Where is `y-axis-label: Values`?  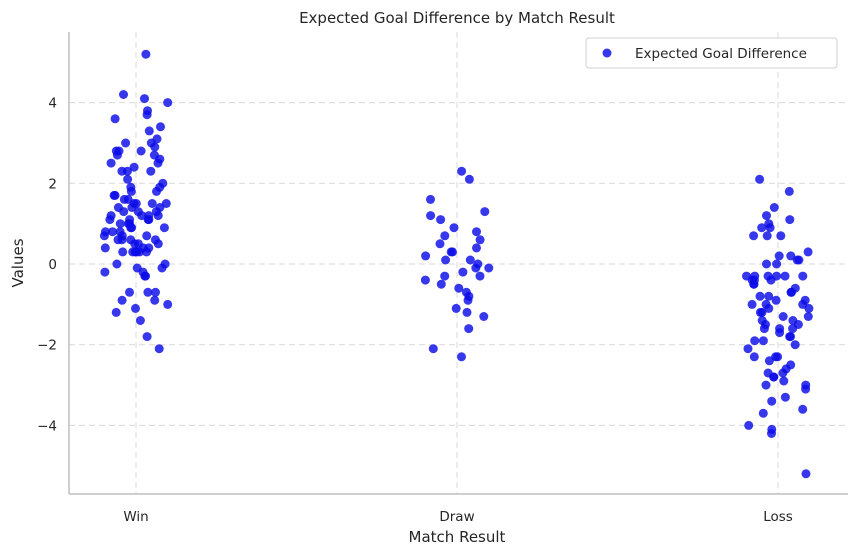
y-axis-label: Values is located at coordinates (18, 262).